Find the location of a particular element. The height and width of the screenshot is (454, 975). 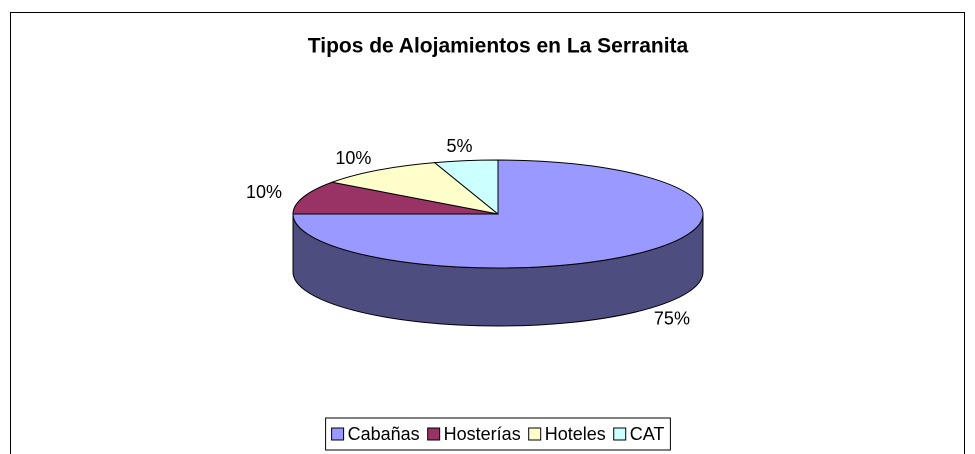

data-label: 5% is located at coordinates (460, 146).